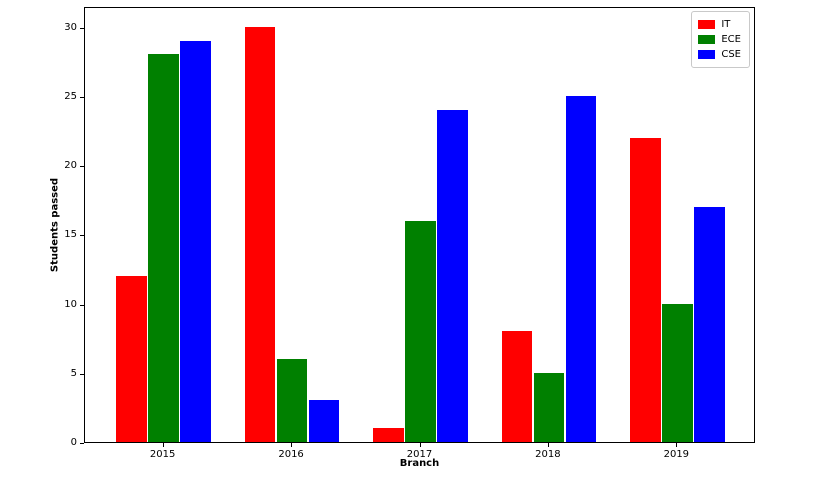 This screenshot has width=840, height=486. What do you see at coordinates (162, 454) in the screenshot?
I see `x-tick-label-2015: 2015` at bounding box center [162, 454].